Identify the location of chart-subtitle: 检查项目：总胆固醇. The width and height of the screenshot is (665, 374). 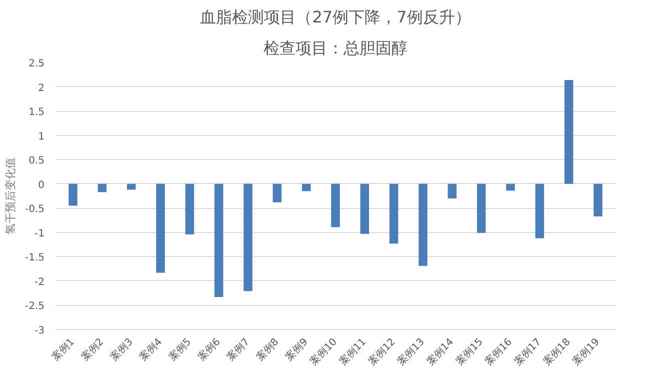
(336, 48).